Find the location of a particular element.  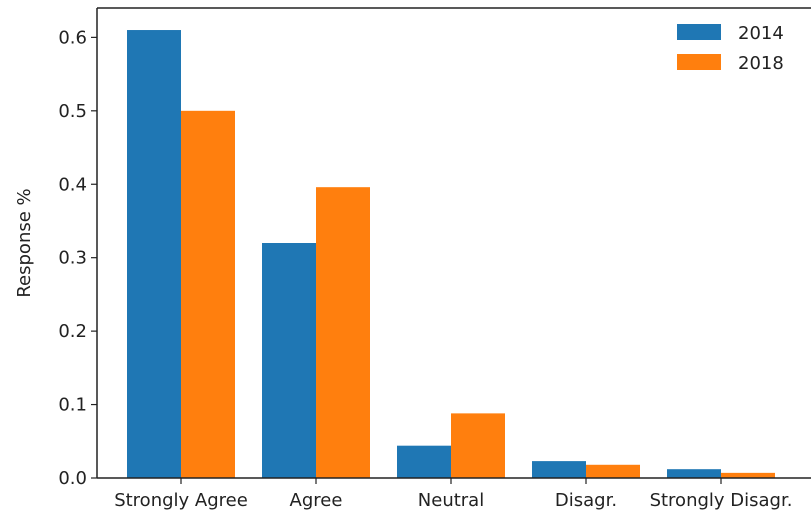

y-tick-label: 0.0 is located at coordinates (72, 478).